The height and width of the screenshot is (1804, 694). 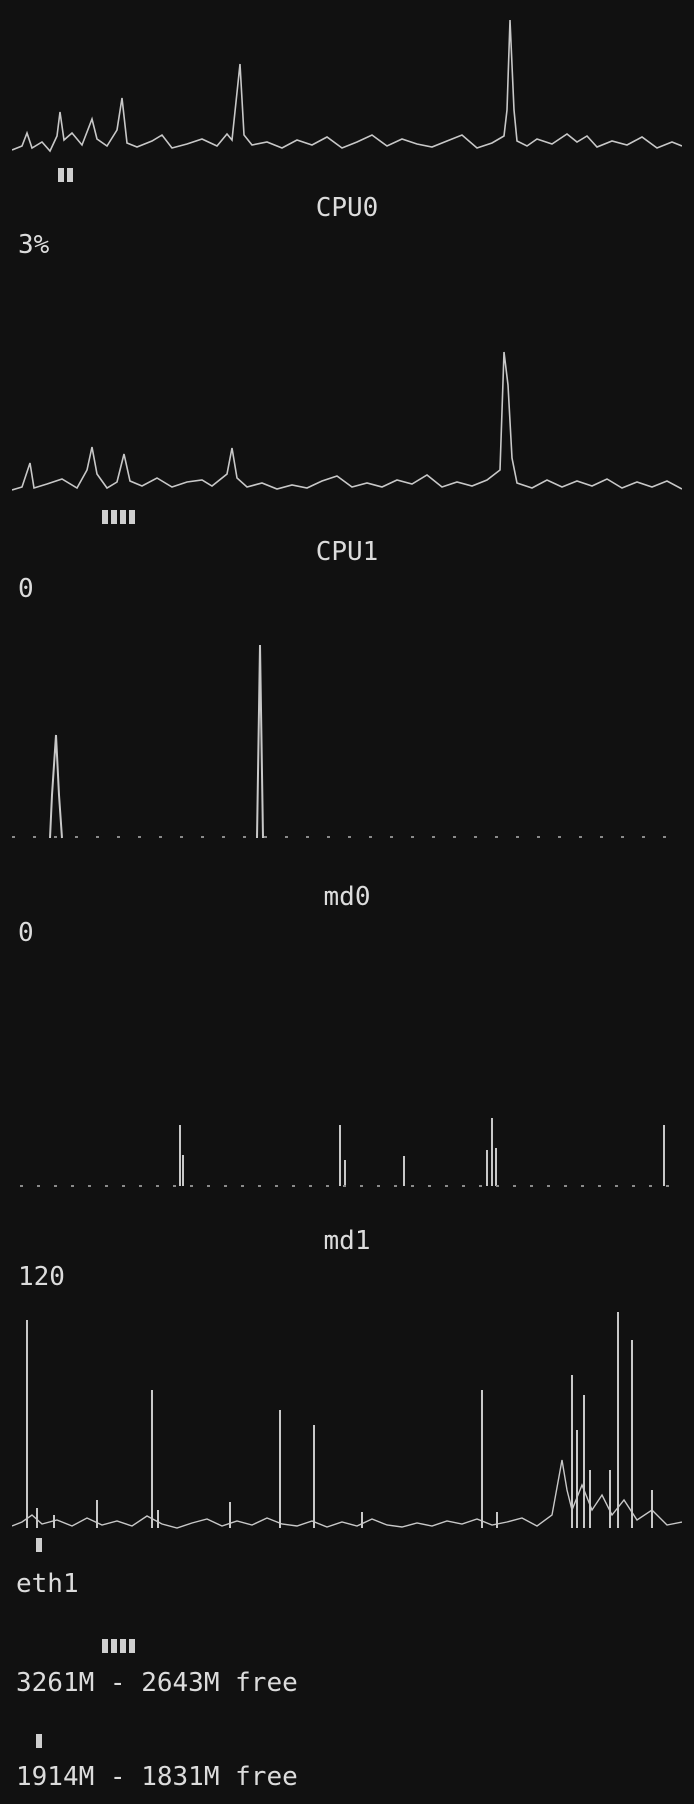 I want to click on graph-cpu0-svg, so click(x=347, y=421).